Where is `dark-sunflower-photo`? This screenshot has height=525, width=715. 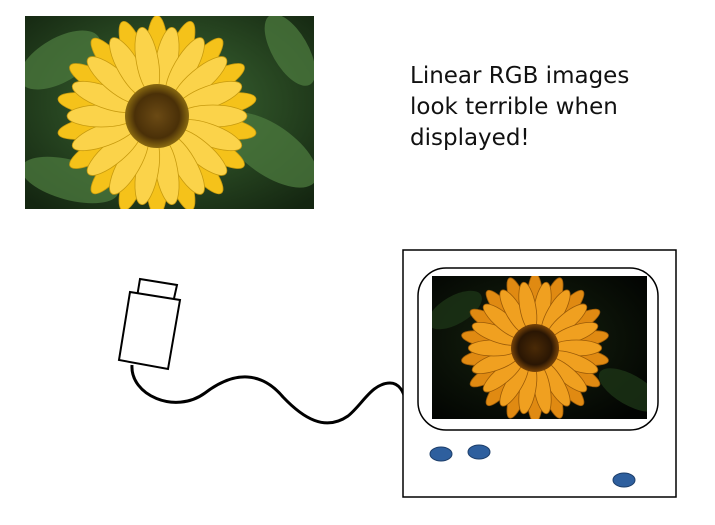
dark-sunflower-photo is located at coordinates (539, 347).